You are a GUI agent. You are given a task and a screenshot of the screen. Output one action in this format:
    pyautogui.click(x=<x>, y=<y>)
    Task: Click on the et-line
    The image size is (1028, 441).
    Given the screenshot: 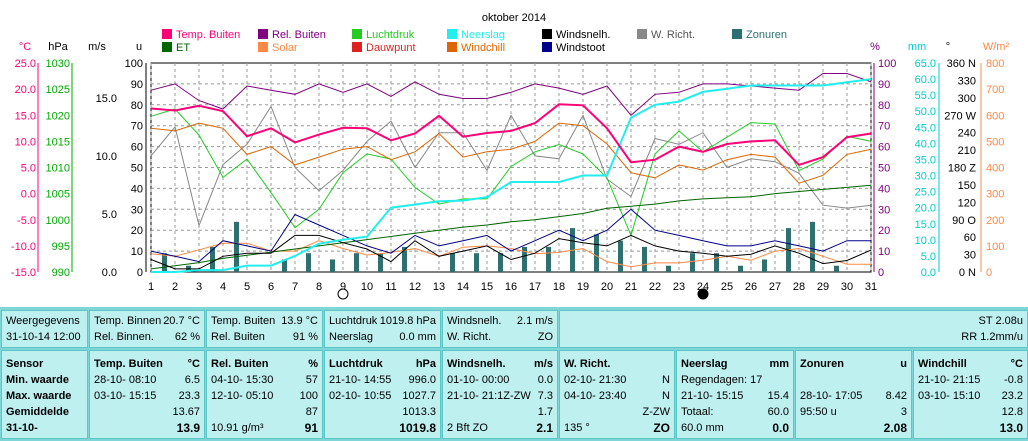 What is the action you would take?
    pyautogui.click(x=511, y=227)
    